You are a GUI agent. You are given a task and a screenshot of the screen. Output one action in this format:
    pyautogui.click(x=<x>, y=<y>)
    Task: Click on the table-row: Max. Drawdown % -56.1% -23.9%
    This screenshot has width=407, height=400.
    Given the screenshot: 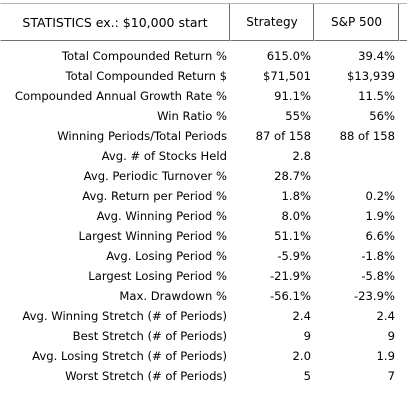 What is the action you would take?
    pyautogui.click(x=203, y=296)
    